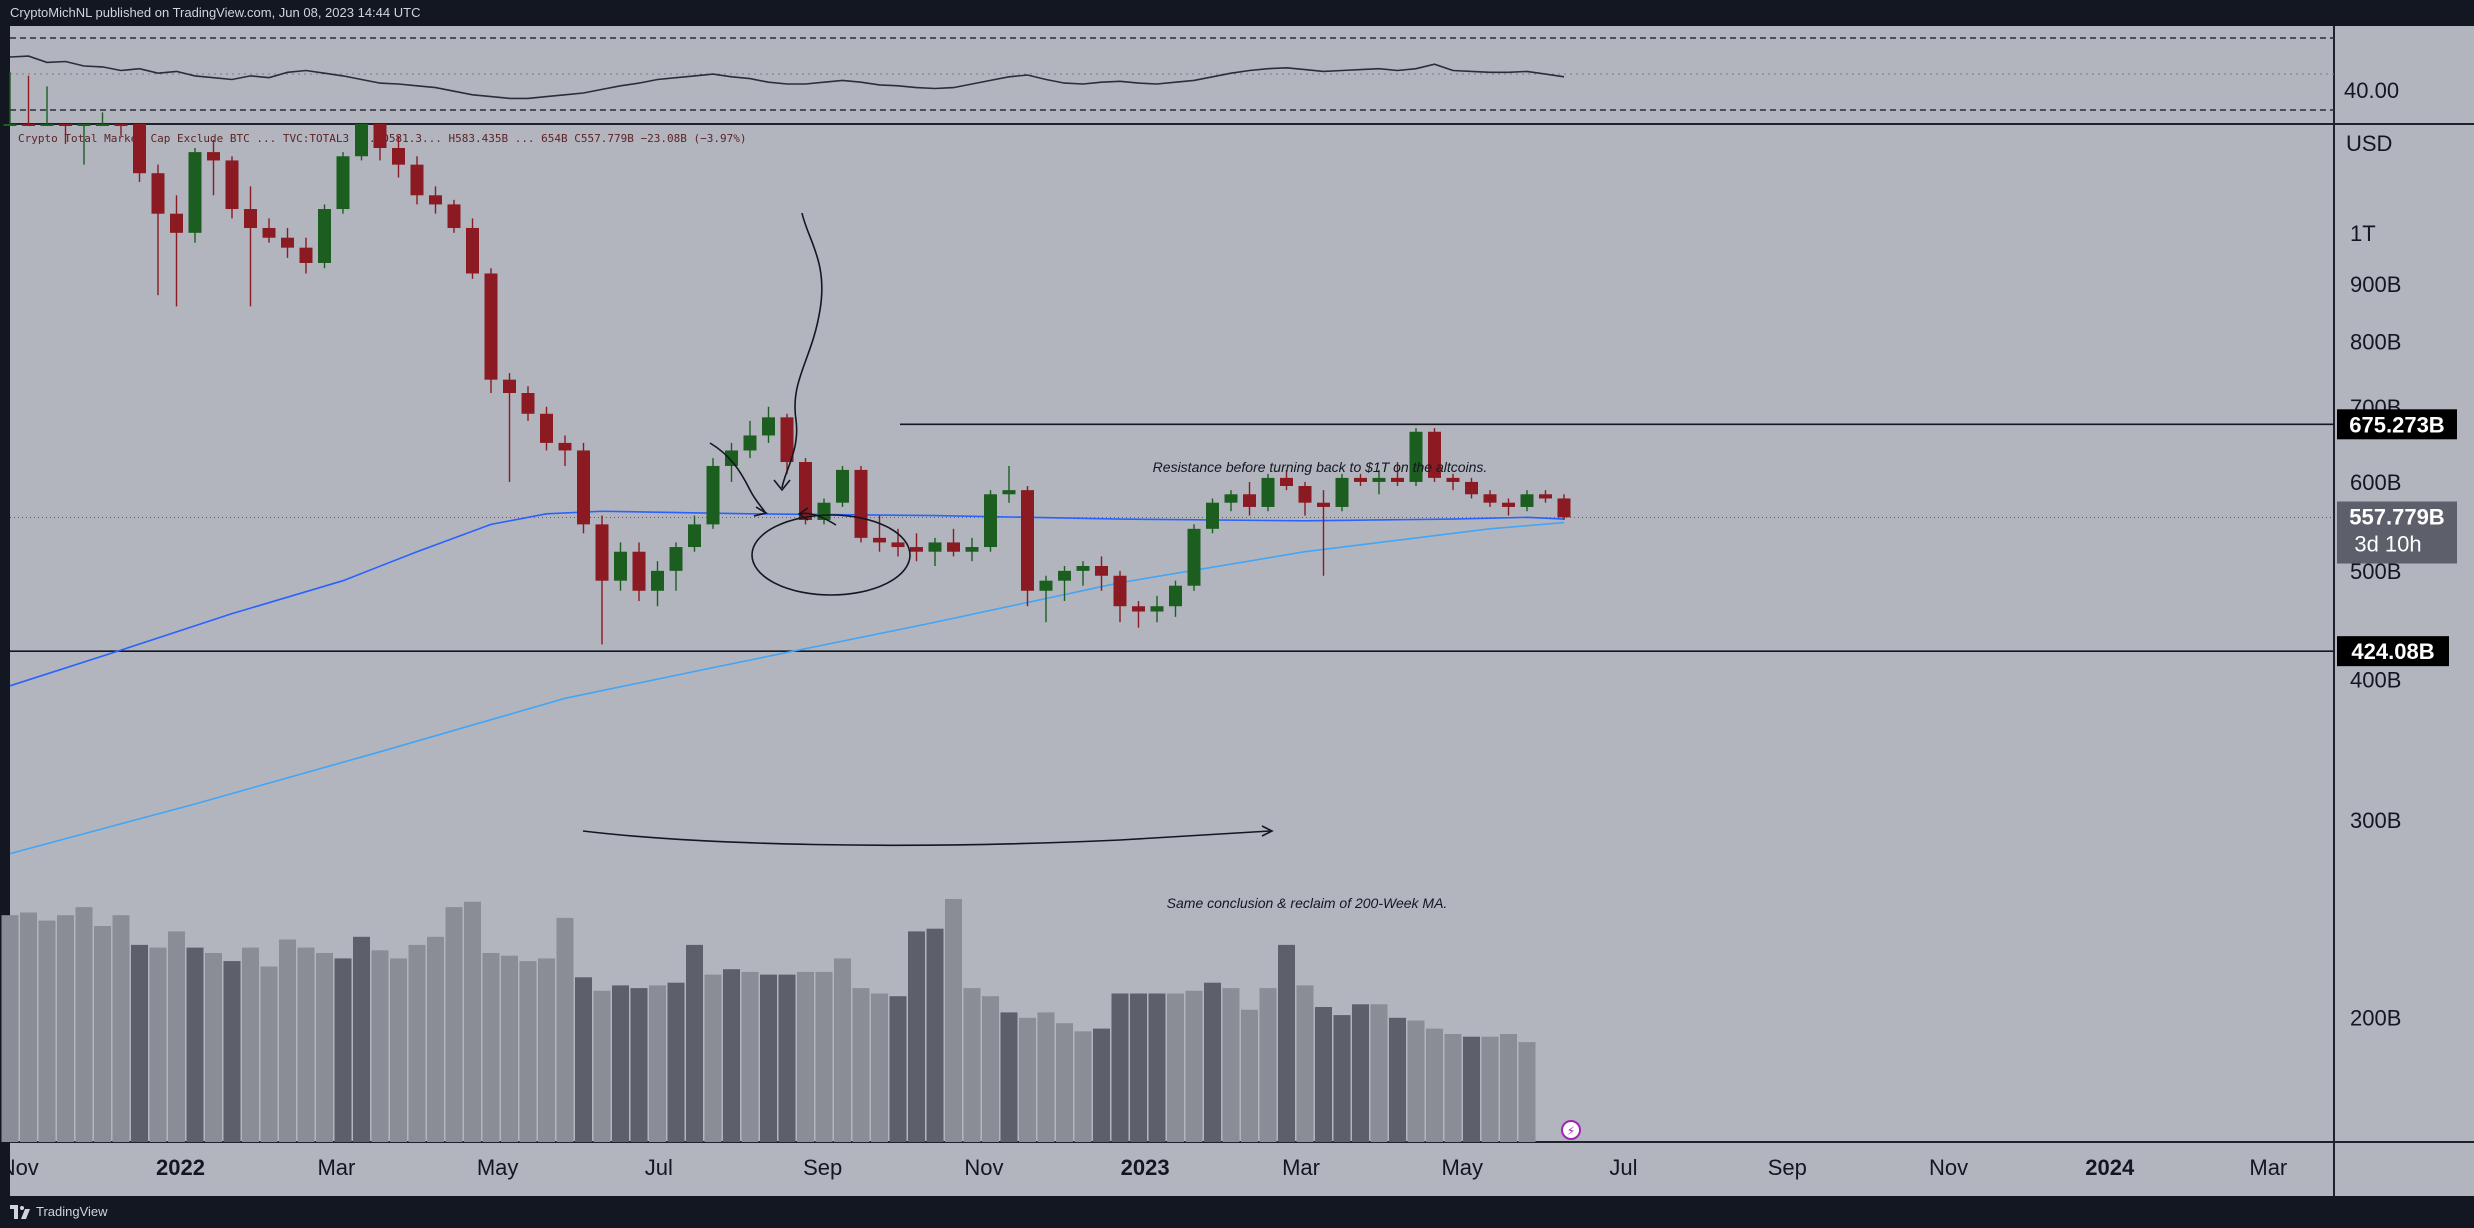  What do you see at coordinates (1172, 1169) in the screenshot?
I see `time-axis` at bounding box center [1172, 1169].